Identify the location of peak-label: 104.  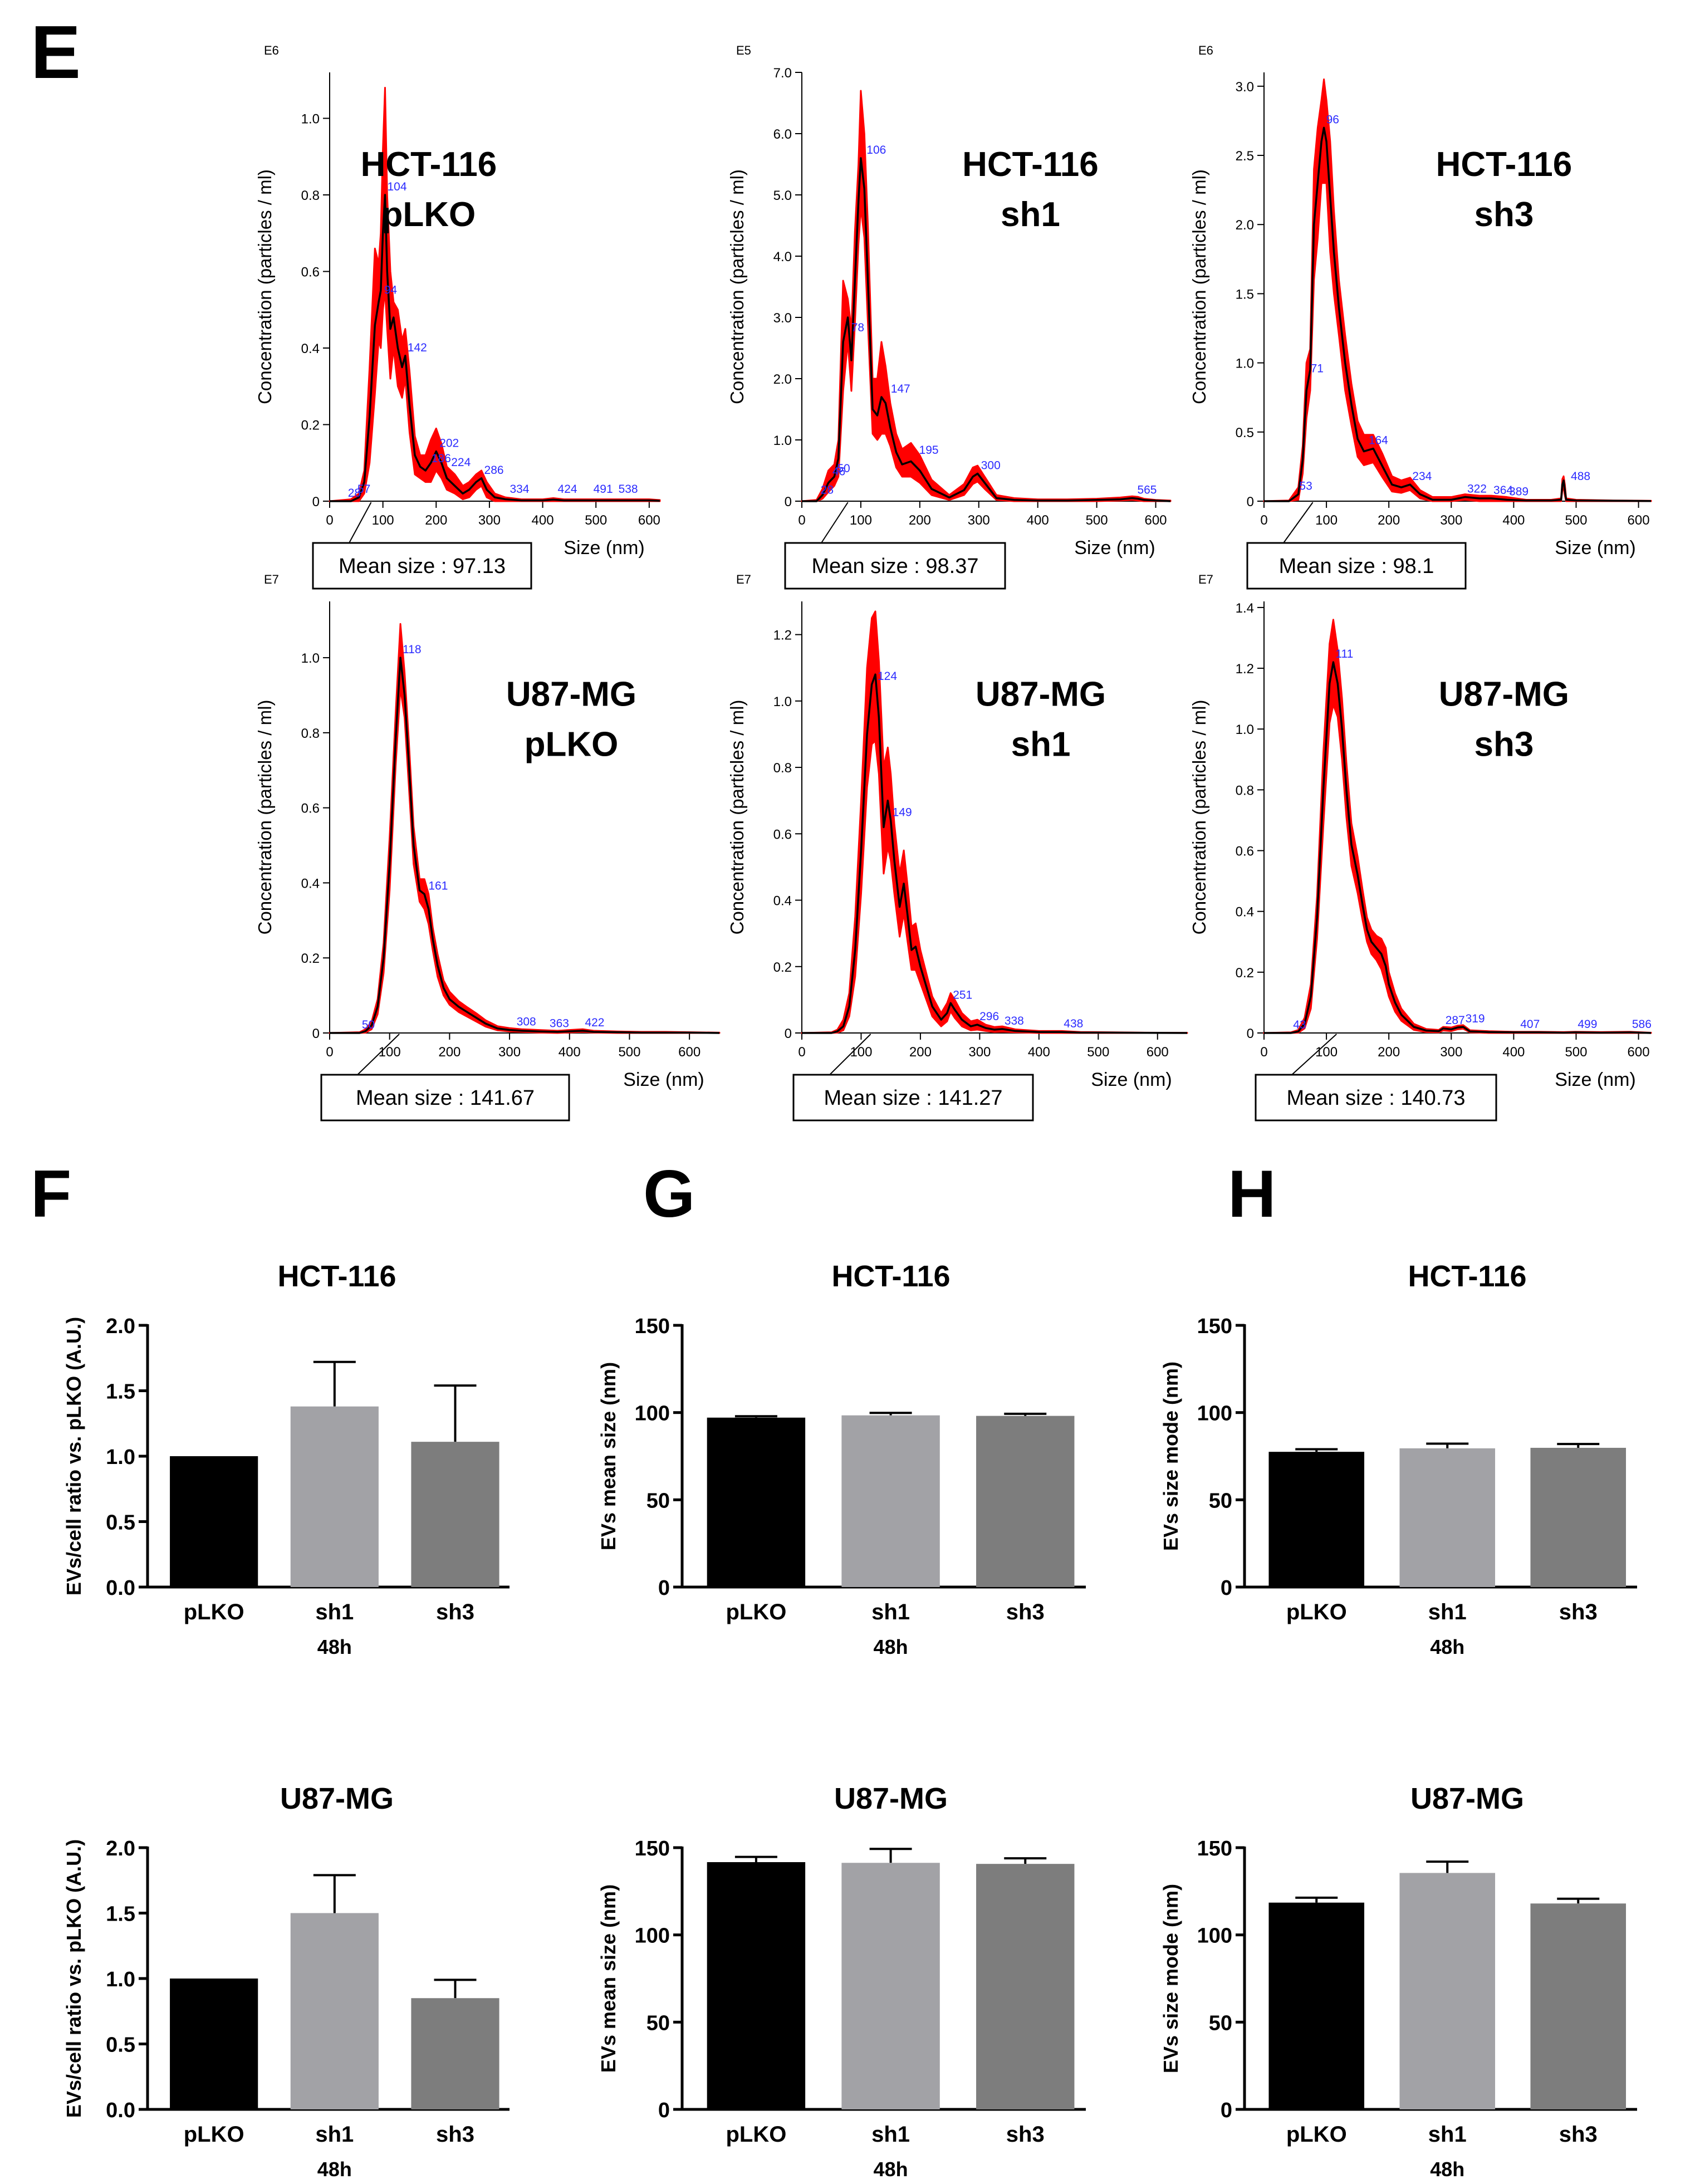
(396, 186).